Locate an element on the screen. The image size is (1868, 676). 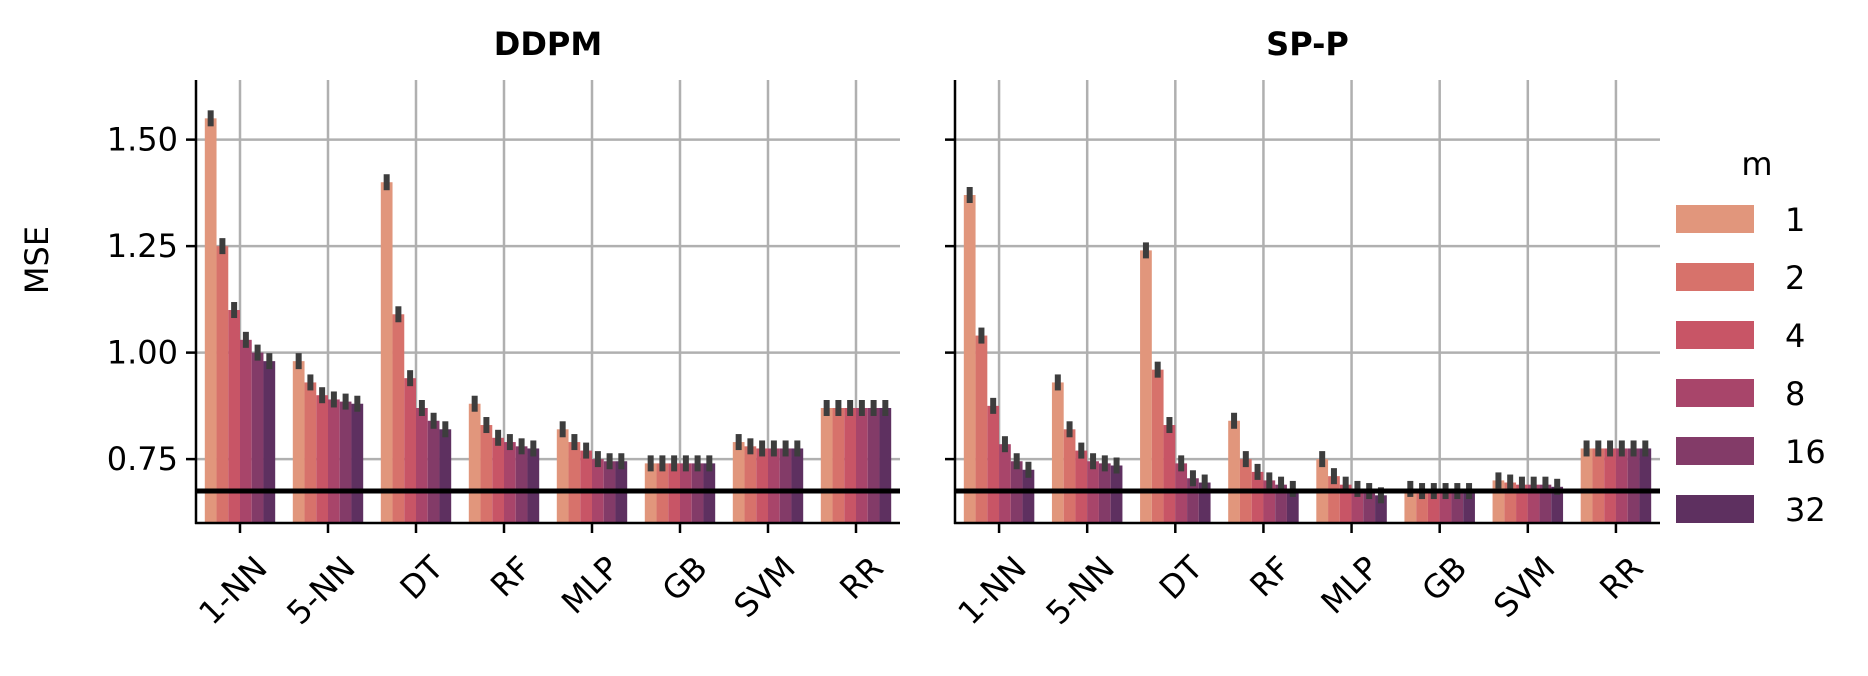
legend-title: m is located at coordinates (1756, 164).